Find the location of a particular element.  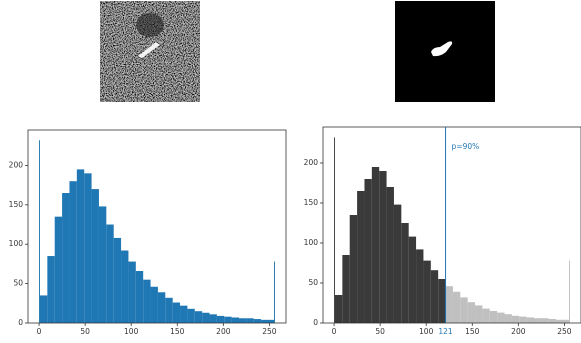

threshold-label: 121 is located at coordinates (445, 331).